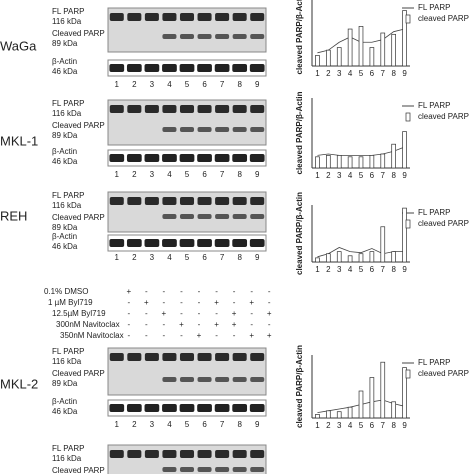 This screenshot has width=474, height=474. I want to click on blot-label: FL PARP, so click(68, 11).